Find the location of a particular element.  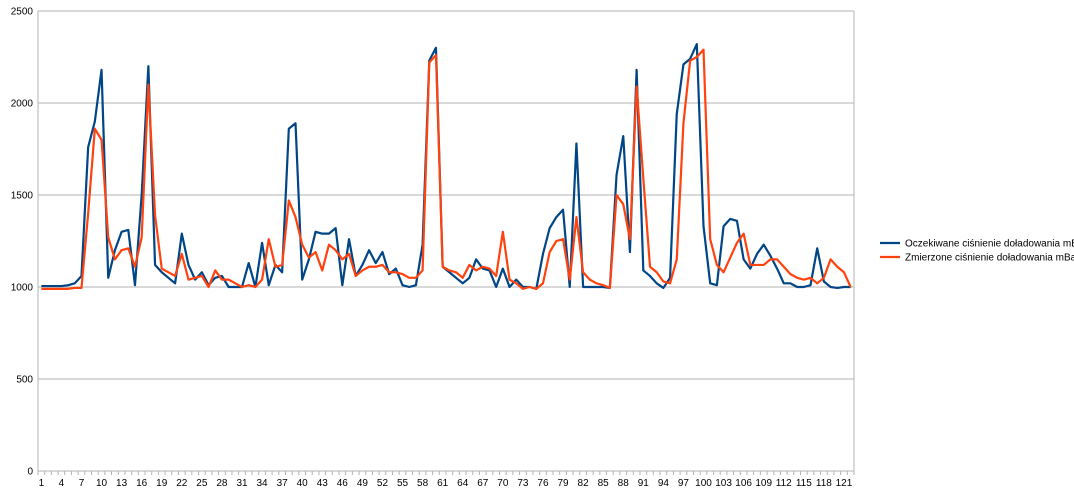

x-tick-label: 28 is located at coordinates (222, 483).